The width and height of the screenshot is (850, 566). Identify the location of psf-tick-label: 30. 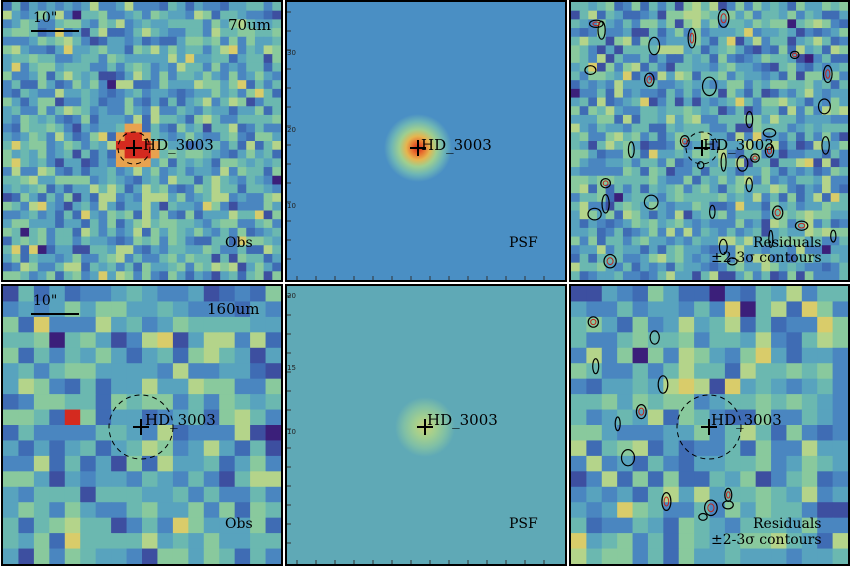
(291, 53).